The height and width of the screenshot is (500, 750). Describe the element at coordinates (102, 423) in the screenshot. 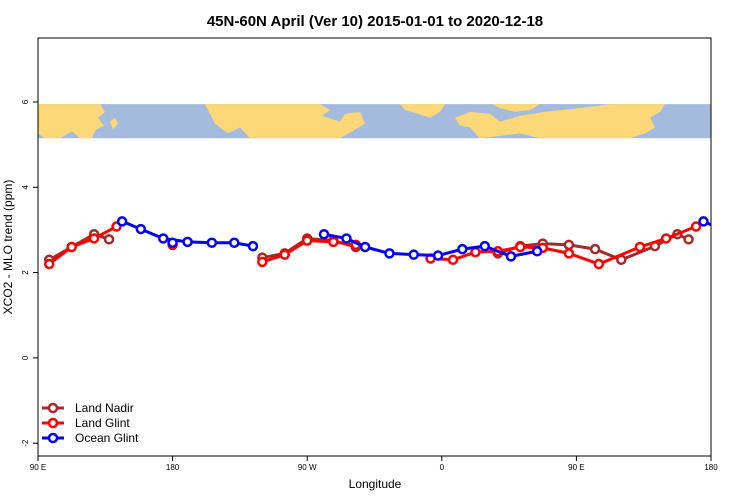

I see `legend-entry: Land Glint` at that location.